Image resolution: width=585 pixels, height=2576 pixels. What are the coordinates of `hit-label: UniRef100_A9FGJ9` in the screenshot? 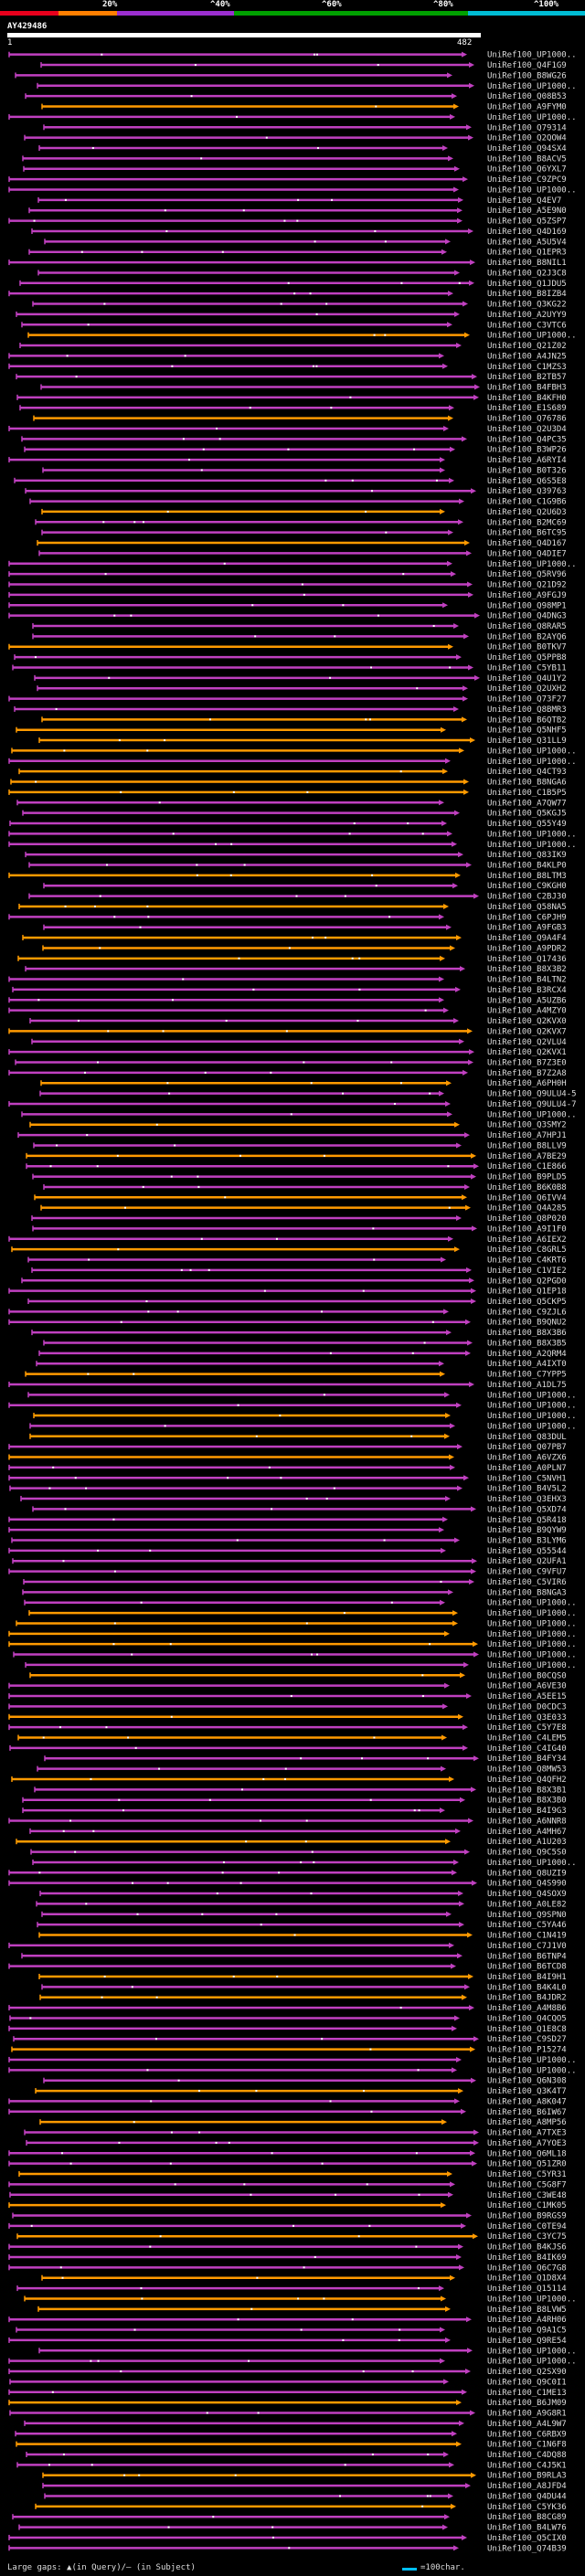 It's located at (527, 595).